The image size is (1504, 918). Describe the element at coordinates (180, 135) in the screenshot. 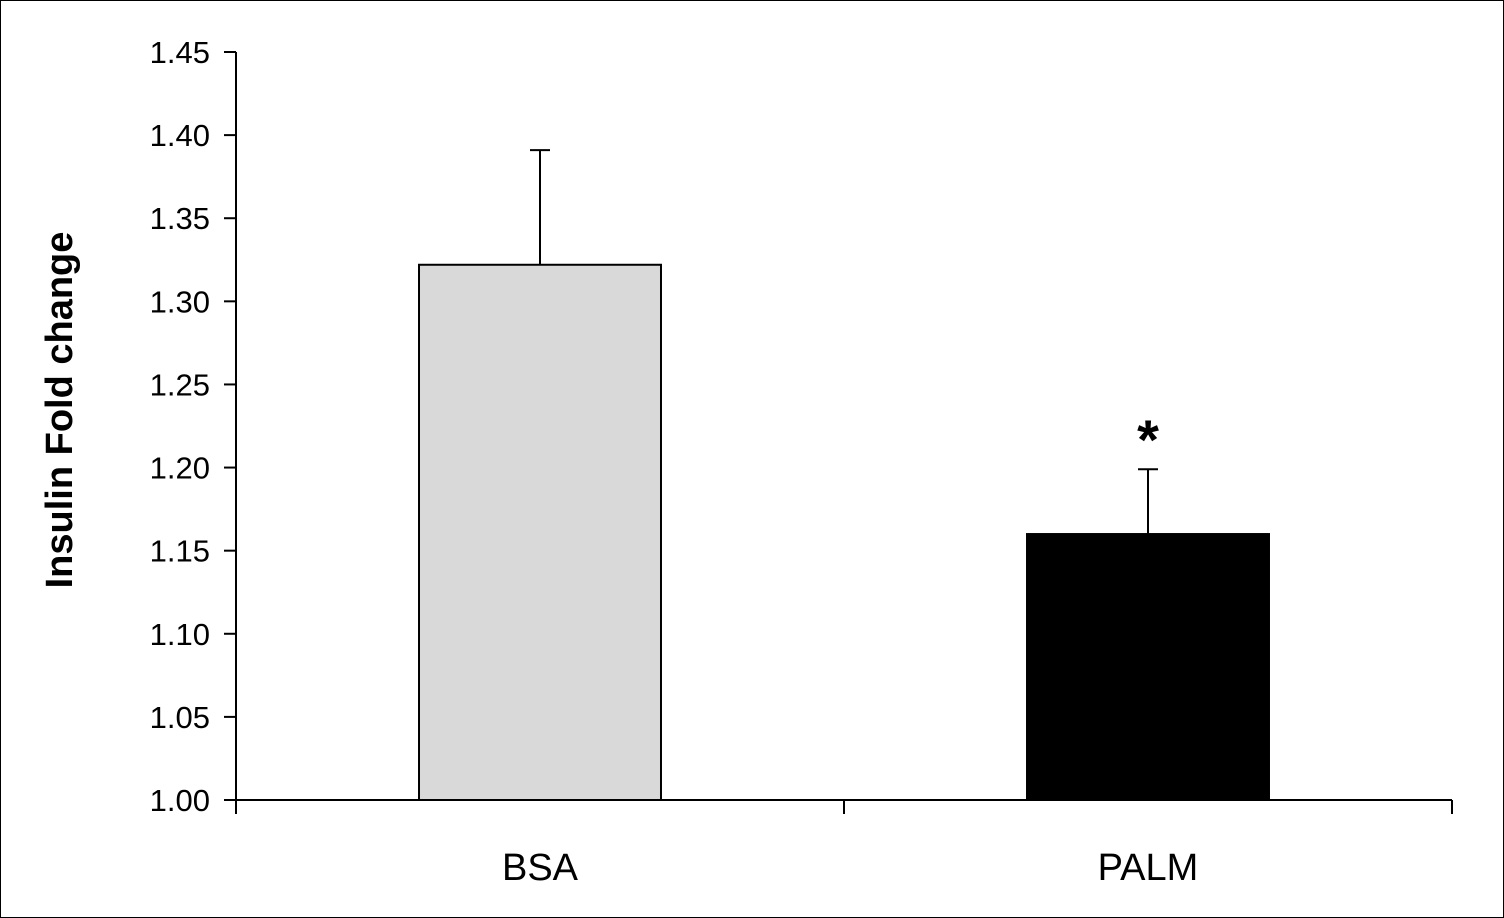

I see `y-tick-label: 1.40` at that location.